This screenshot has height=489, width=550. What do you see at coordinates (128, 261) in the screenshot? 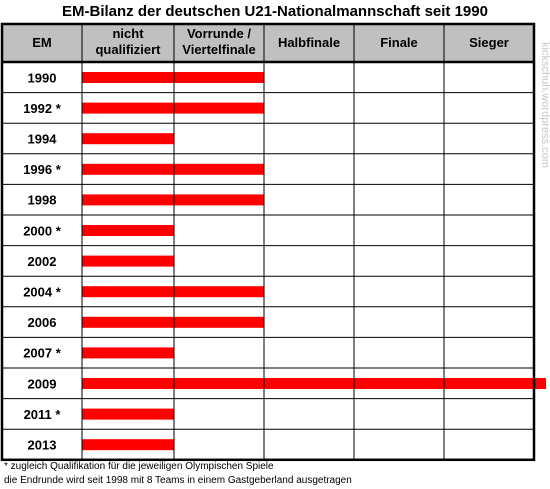
I see `bar-2002` at bounding box center [128, 261].